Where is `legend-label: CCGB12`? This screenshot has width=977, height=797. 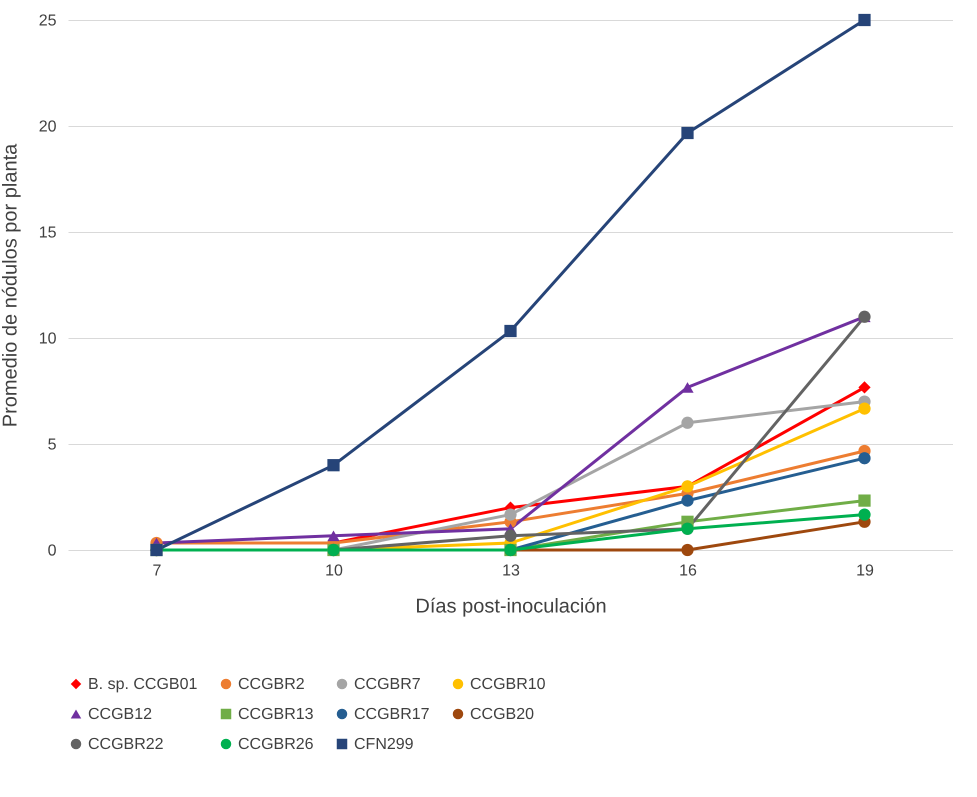 legend-label: CCGB12 is located at coordinates (120, 714).